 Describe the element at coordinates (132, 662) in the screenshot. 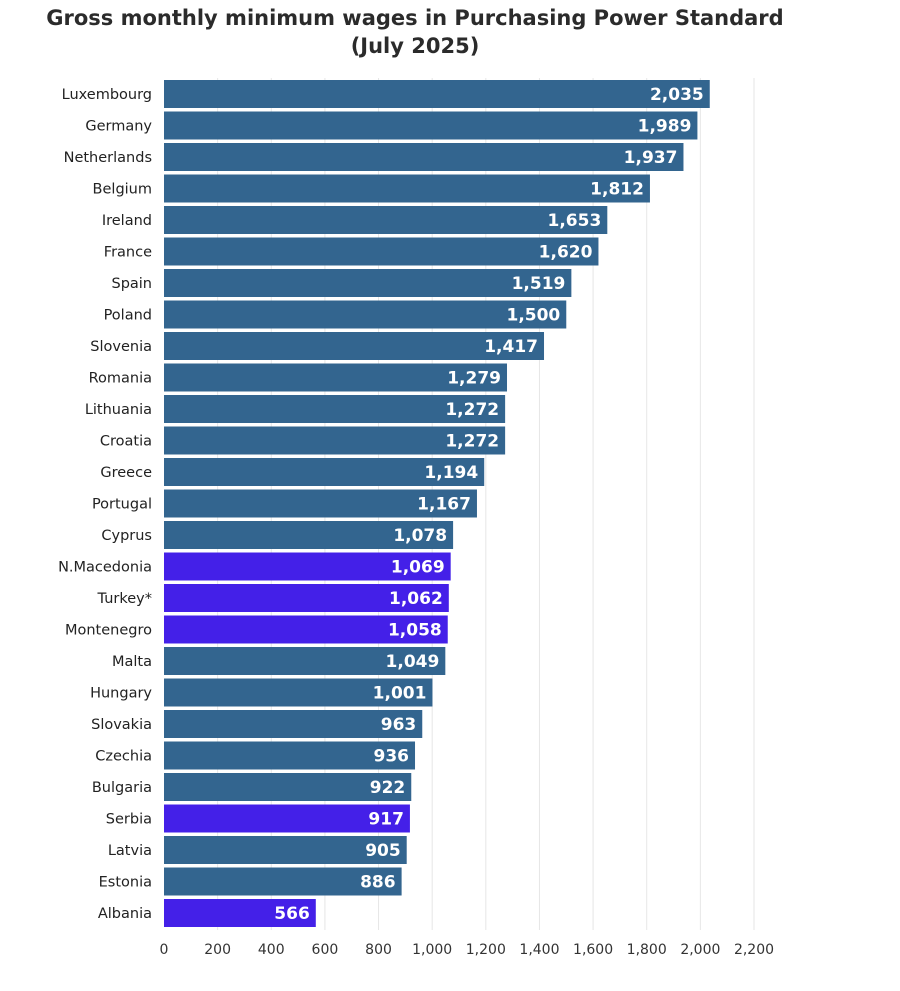

I see `category-label: Malta` at that location.